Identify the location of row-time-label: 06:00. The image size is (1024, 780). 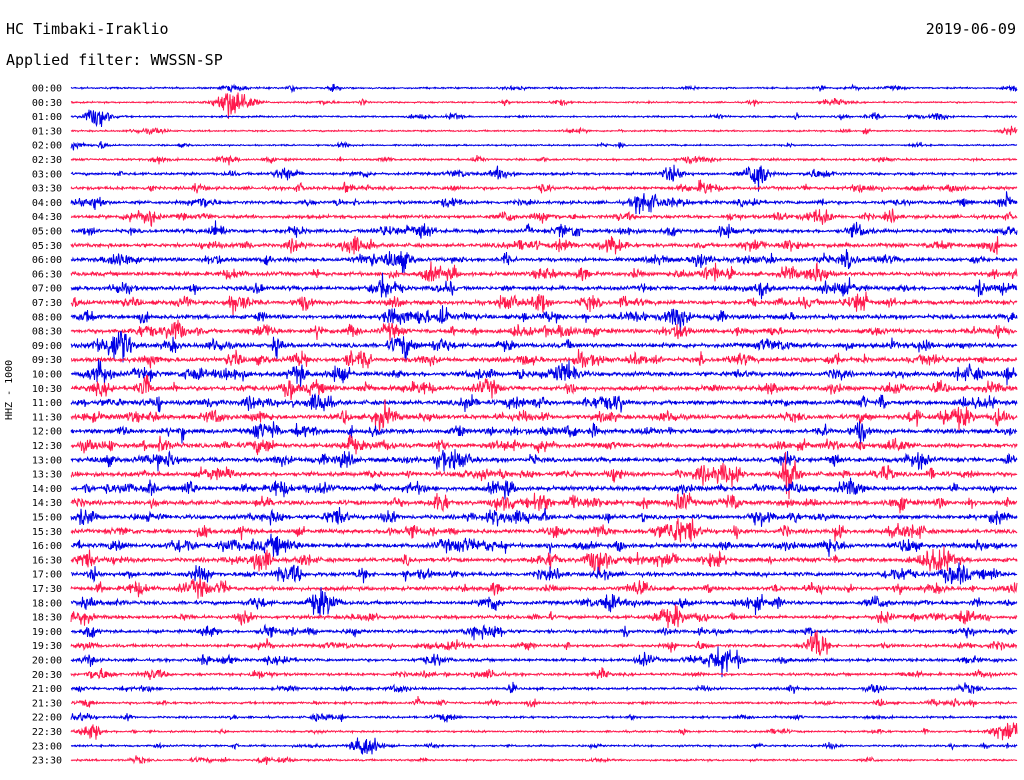
(47, 260).